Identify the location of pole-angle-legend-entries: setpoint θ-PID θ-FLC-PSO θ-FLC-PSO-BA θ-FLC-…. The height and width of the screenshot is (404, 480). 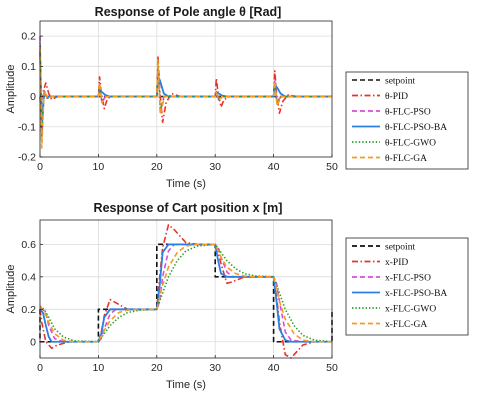
(399, 120).